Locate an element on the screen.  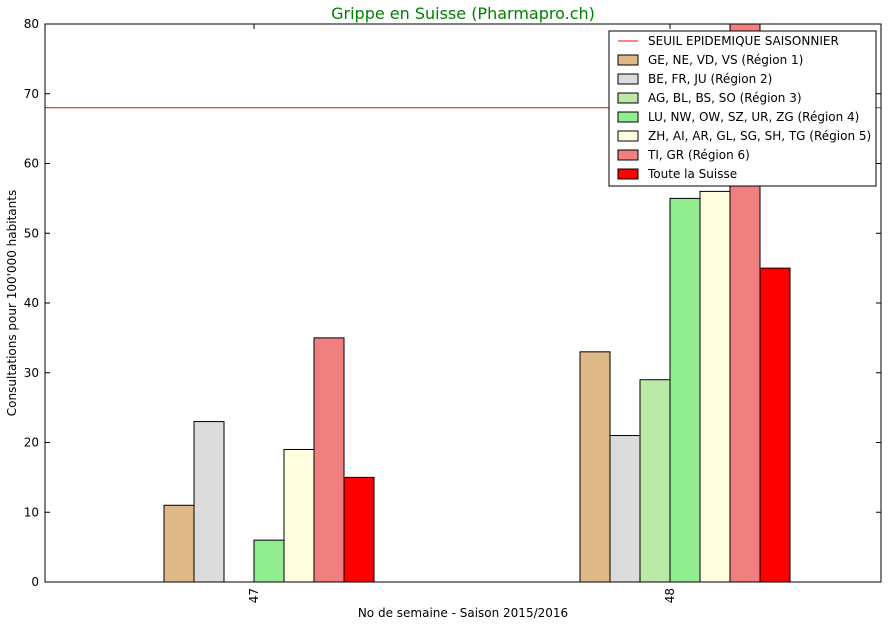
legend-label: GE, NE, VD, VS (Région 1) is located at coordinates (725, 60).